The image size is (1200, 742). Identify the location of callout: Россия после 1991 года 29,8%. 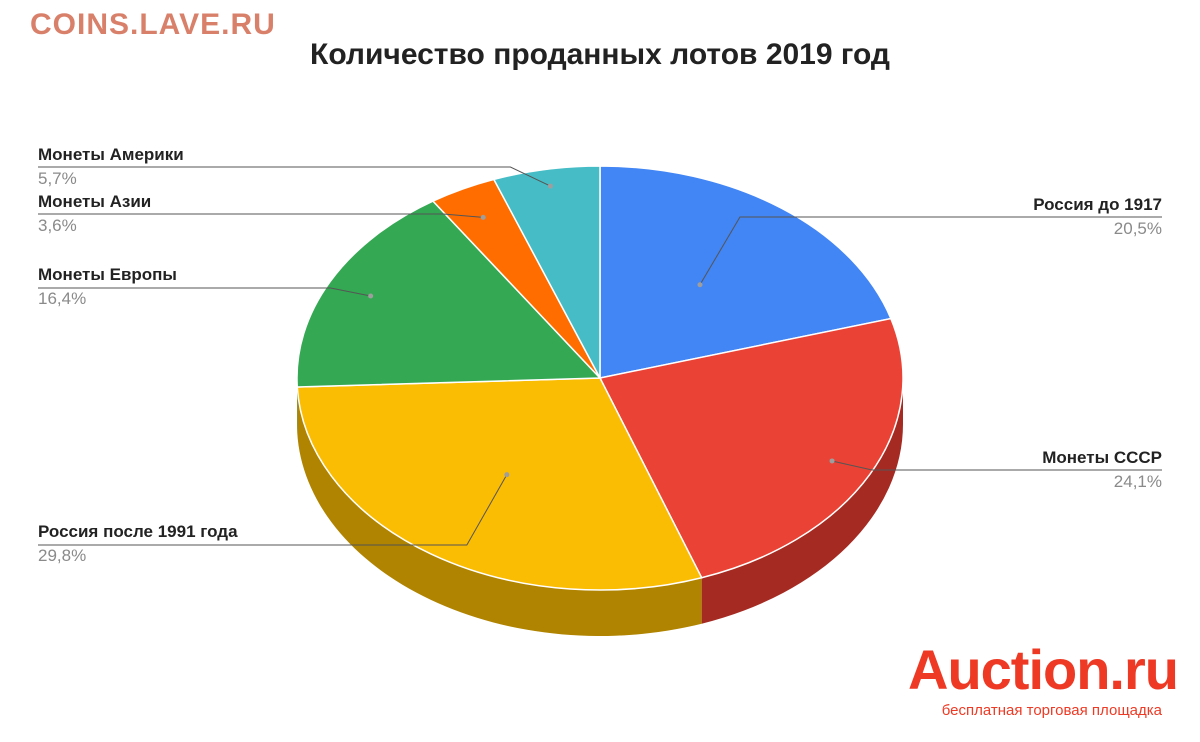
(274, 518).